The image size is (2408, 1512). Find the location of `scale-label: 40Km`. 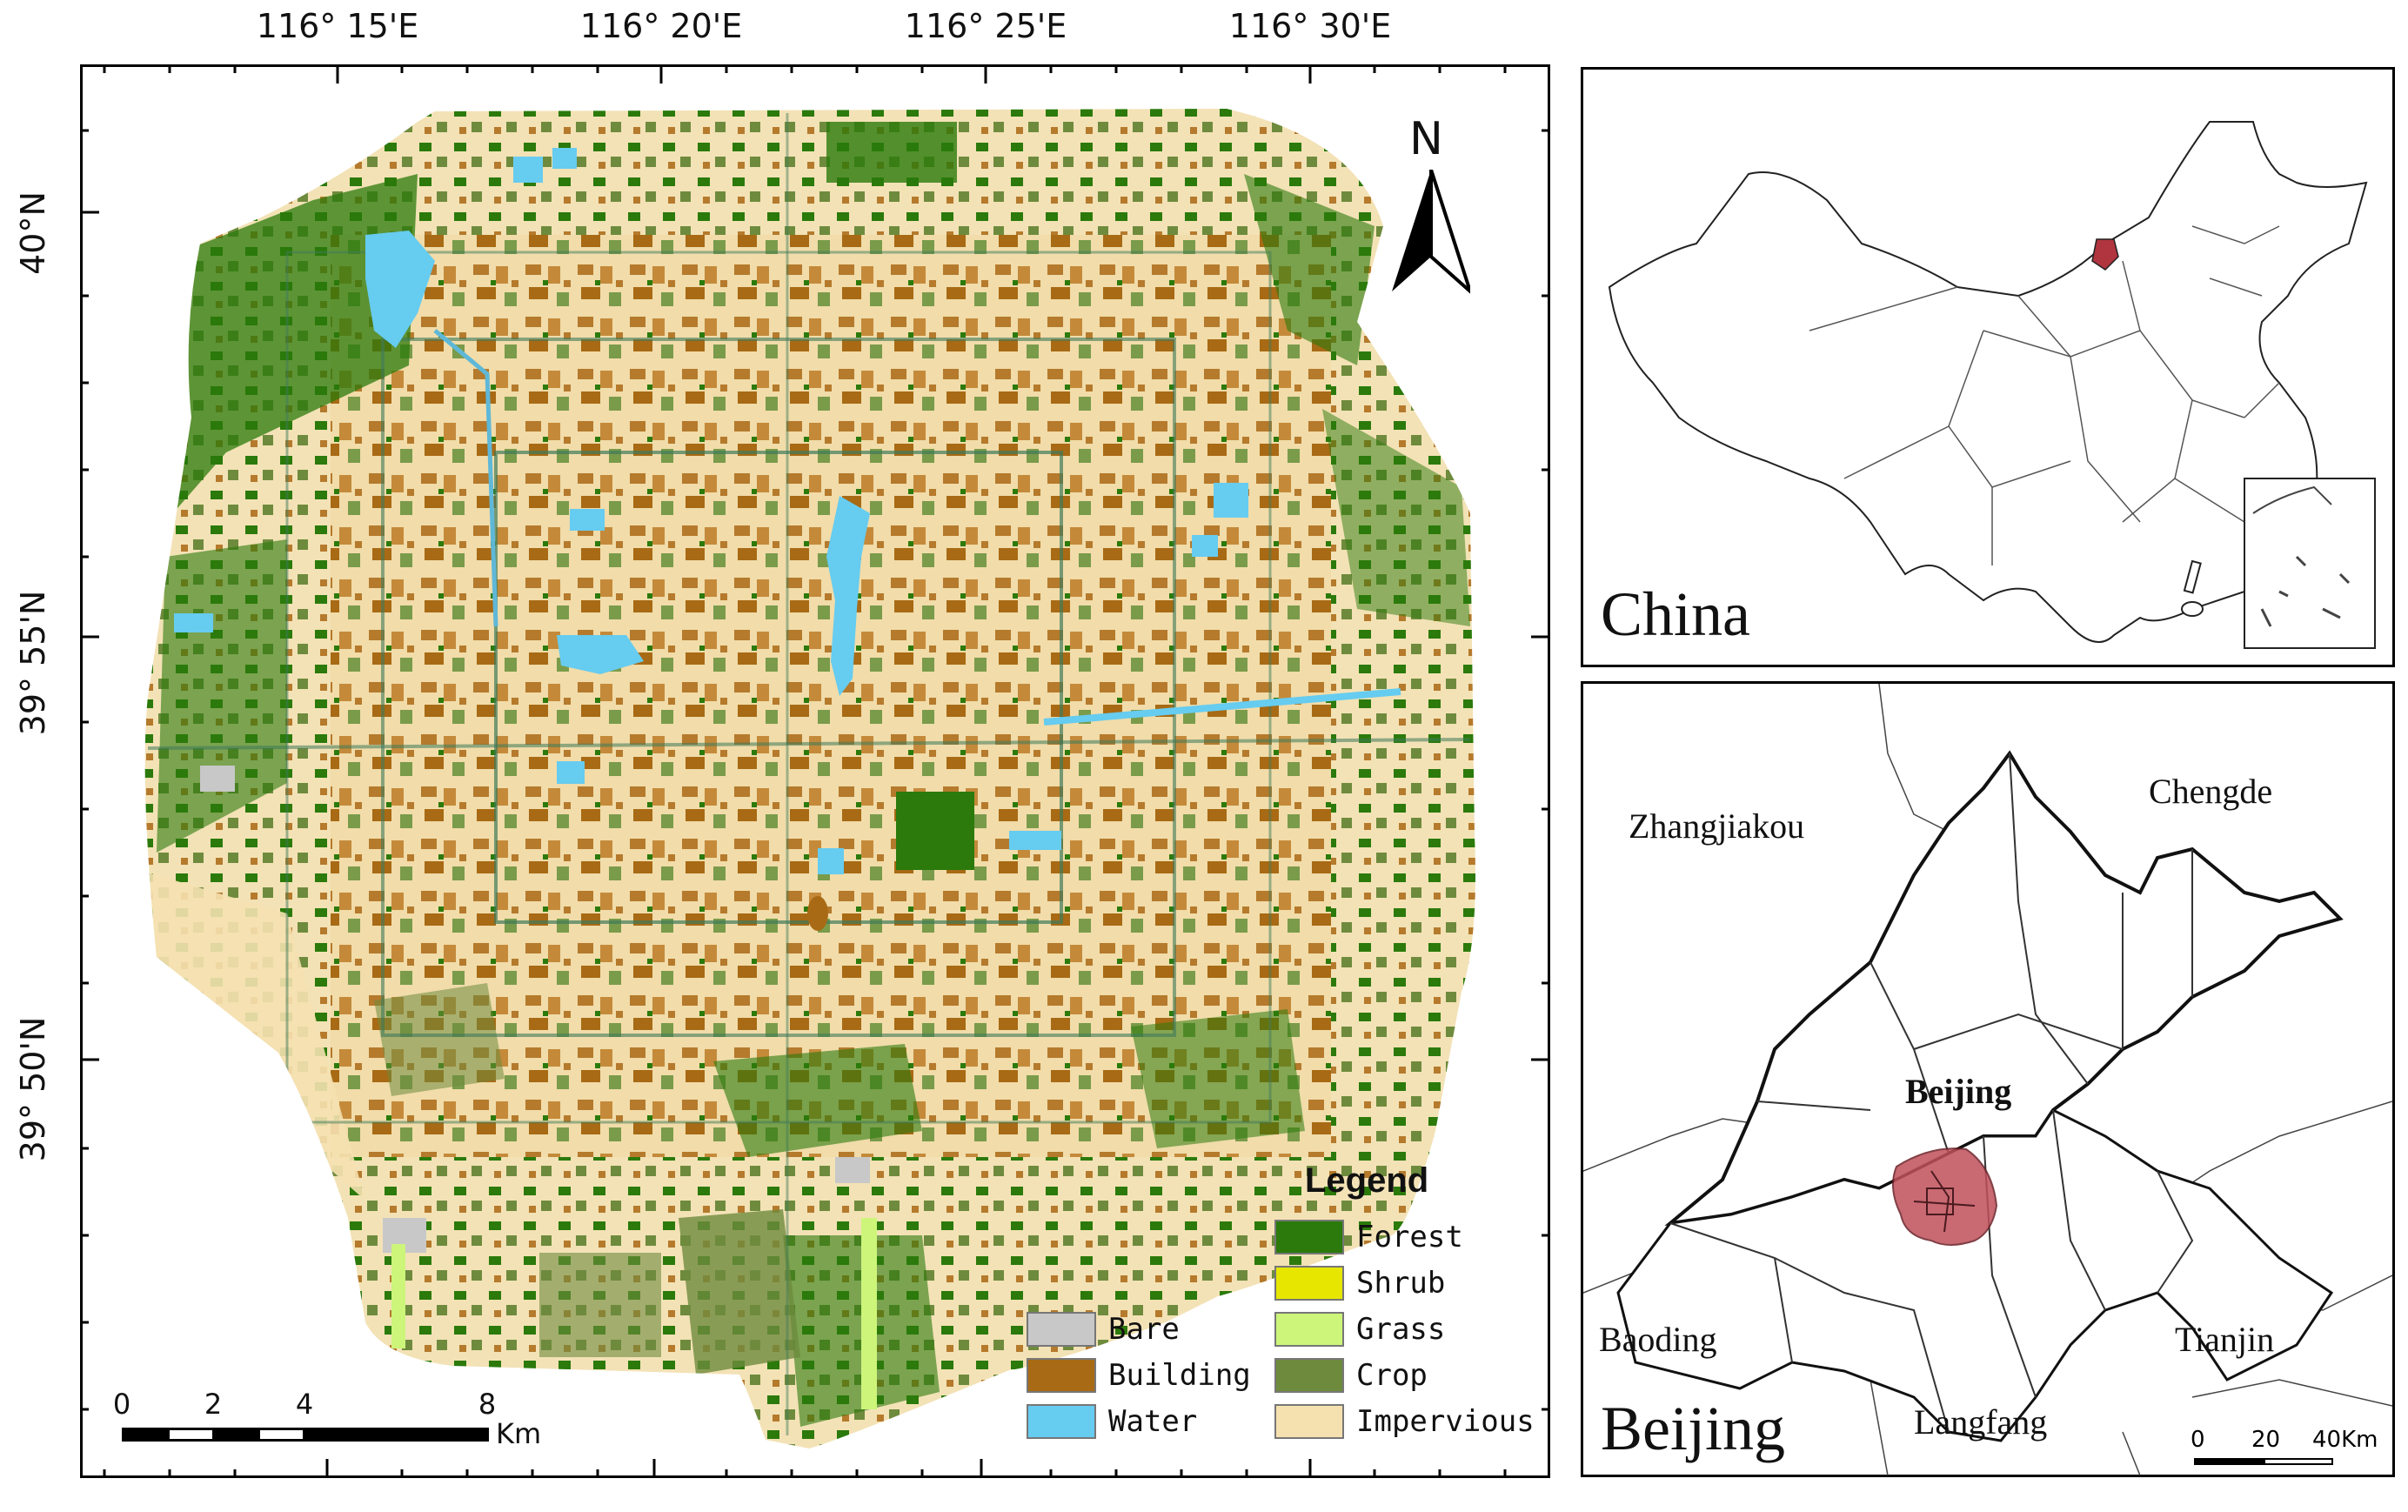

scale-label: 40Km is located at coordinates (2345, 1440).